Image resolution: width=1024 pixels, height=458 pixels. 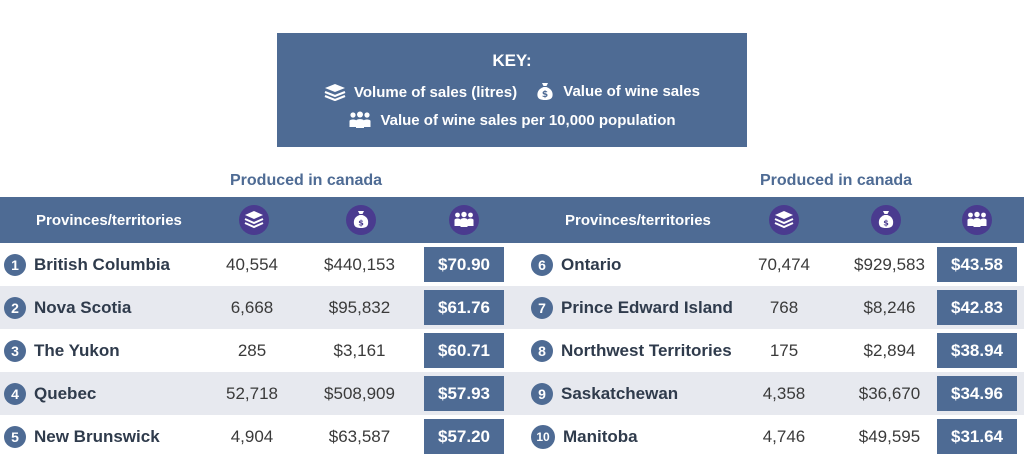 I want to click on province-name: Northwest Territories, so click(x=646, y=350).